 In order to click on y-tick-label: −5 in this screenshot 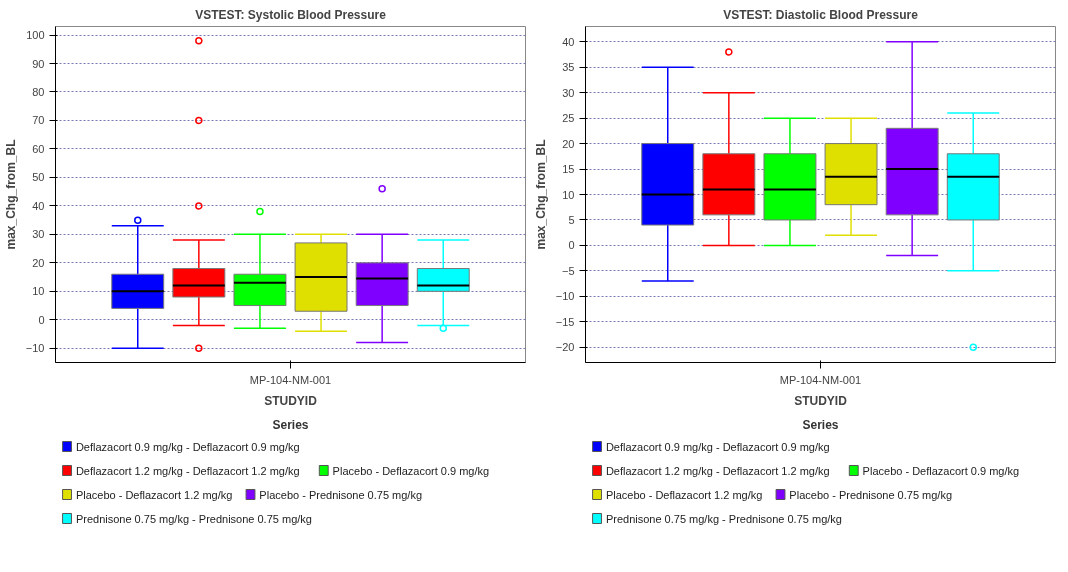, I will do `click(568, 270)`.